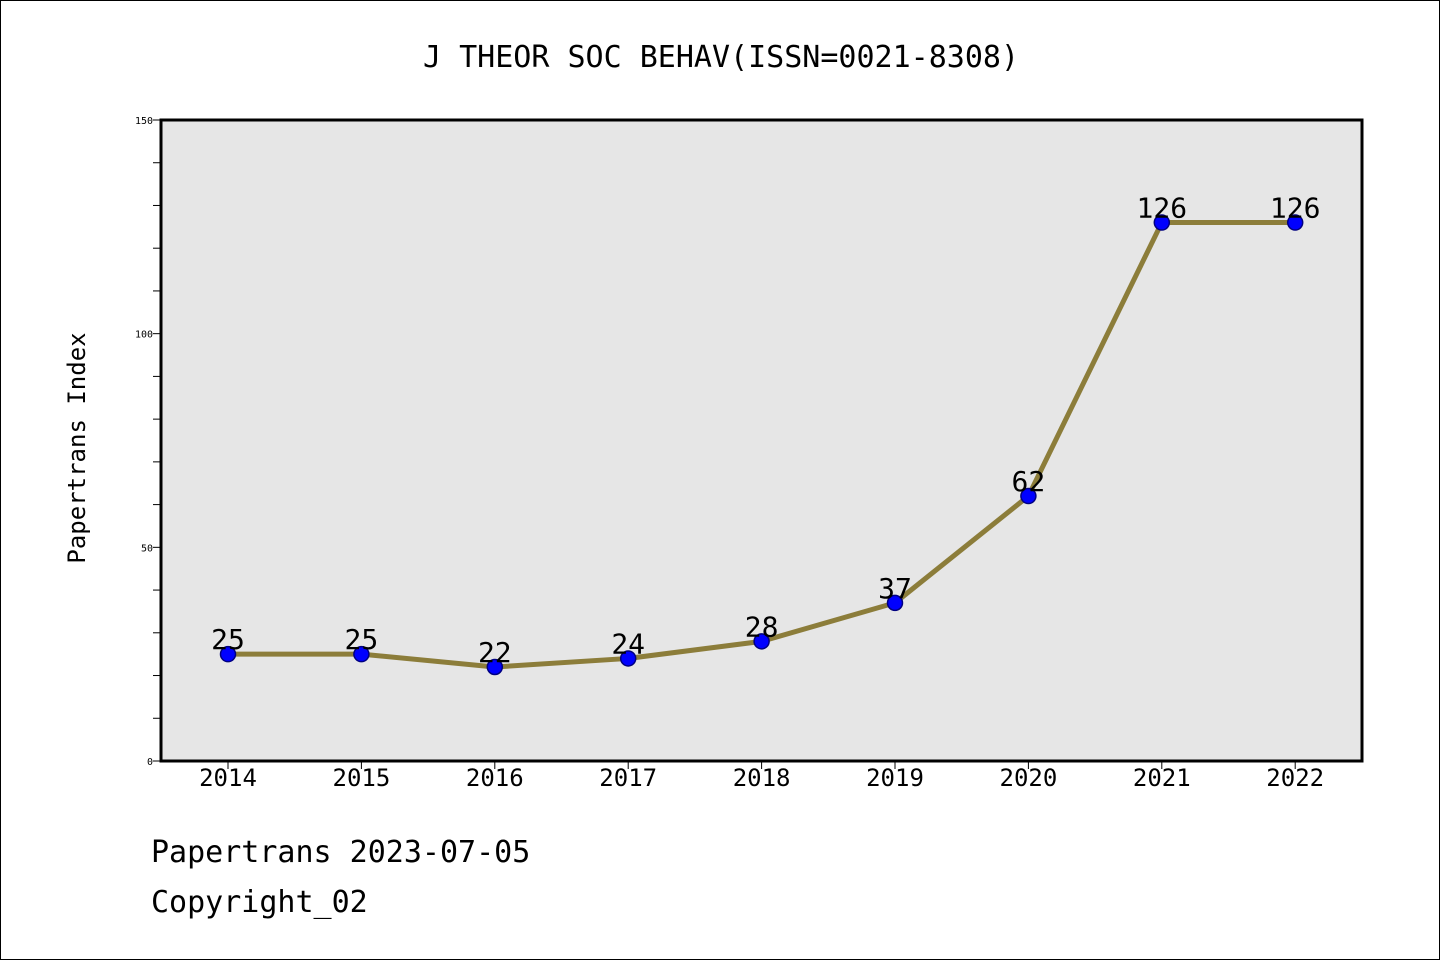 This screenshot has height=960, width=1440. I want to click on y-tick-label: 100, so click(144, 335).